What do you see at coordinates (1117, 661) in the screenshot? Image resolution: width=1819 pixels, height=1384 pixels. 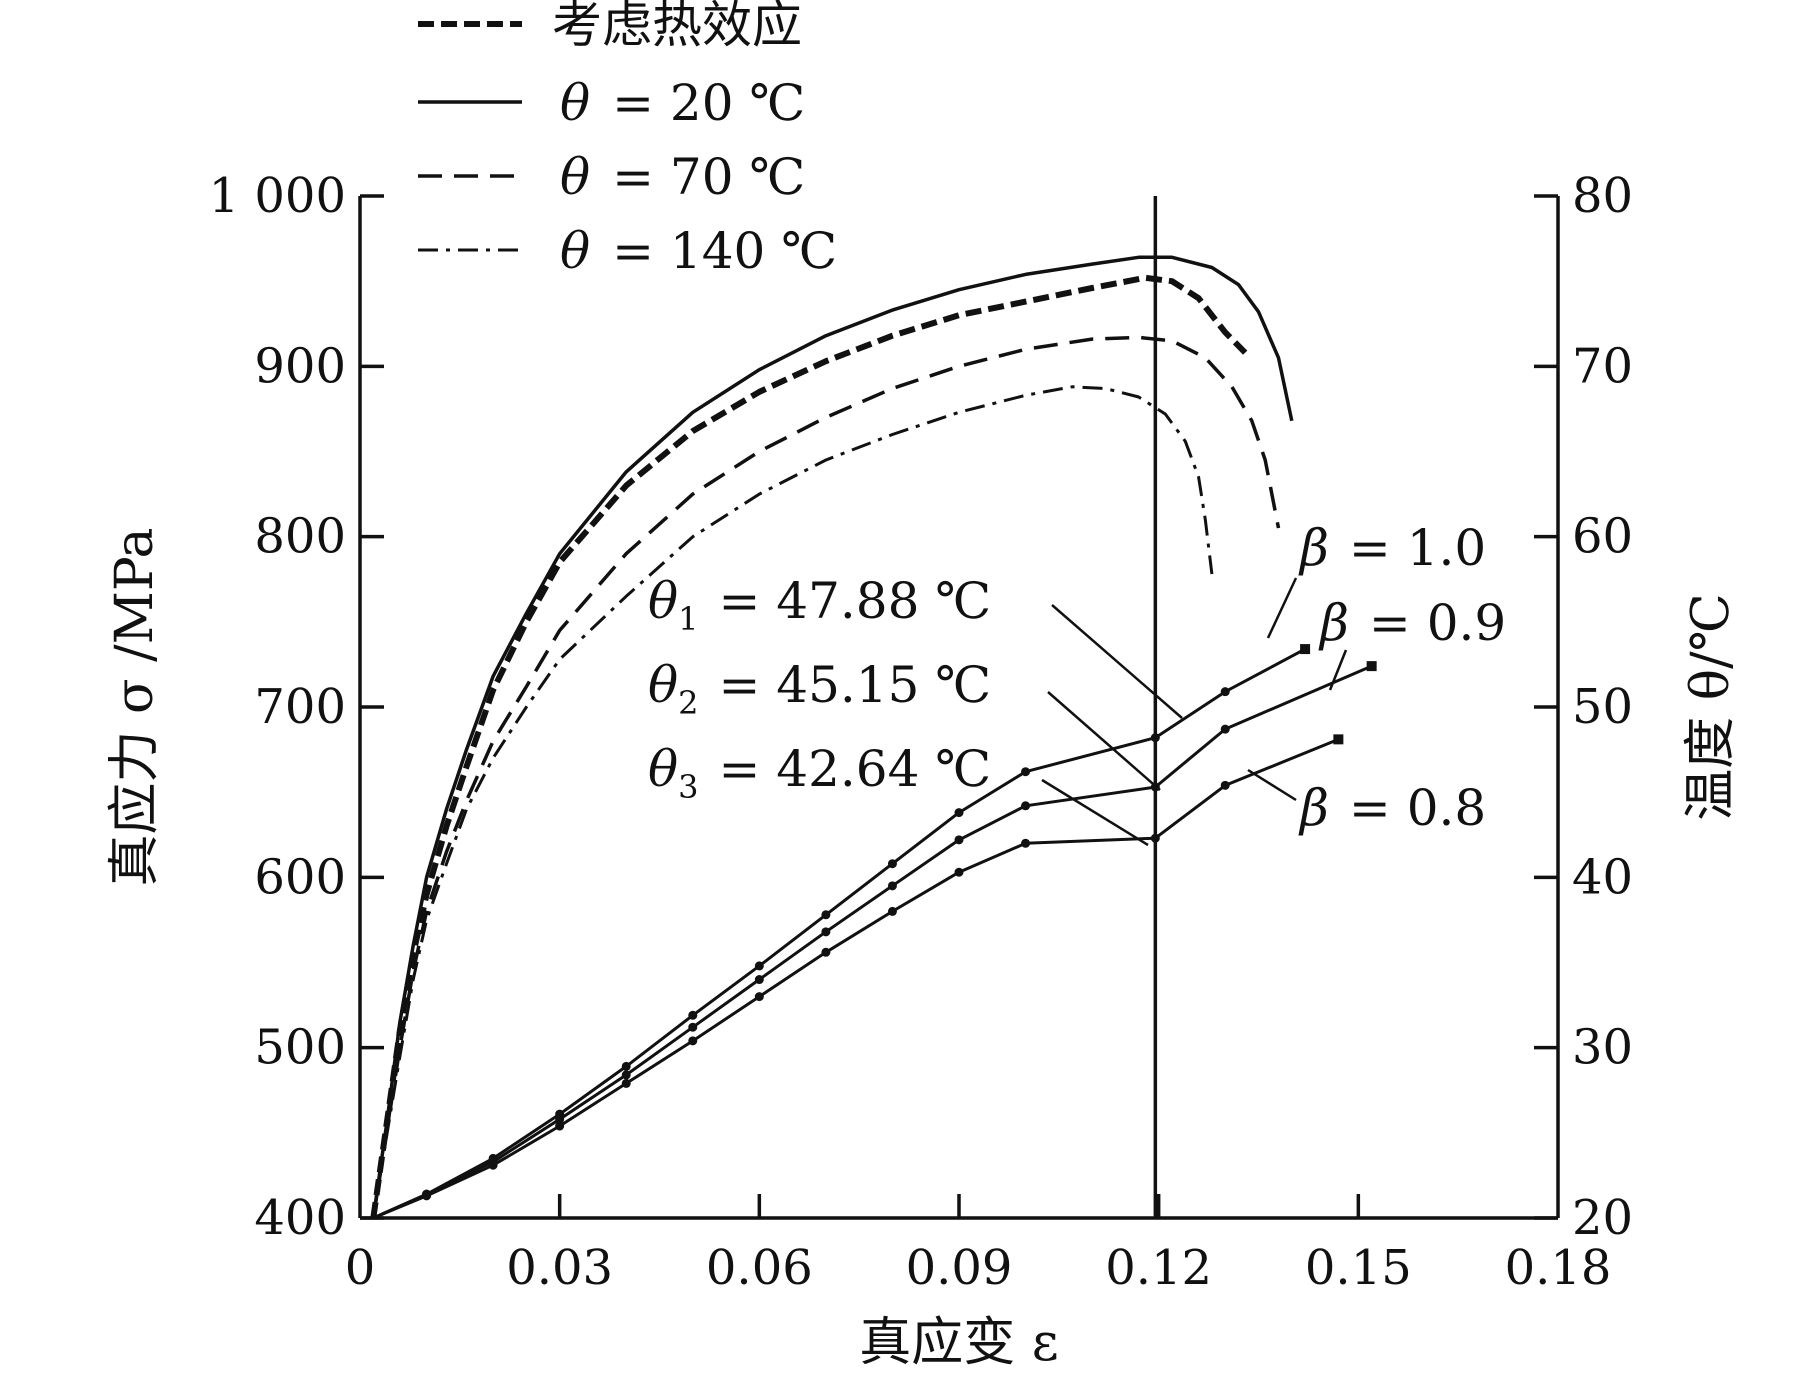 I see `theta1-leader` at bounding box center [1117, 661].